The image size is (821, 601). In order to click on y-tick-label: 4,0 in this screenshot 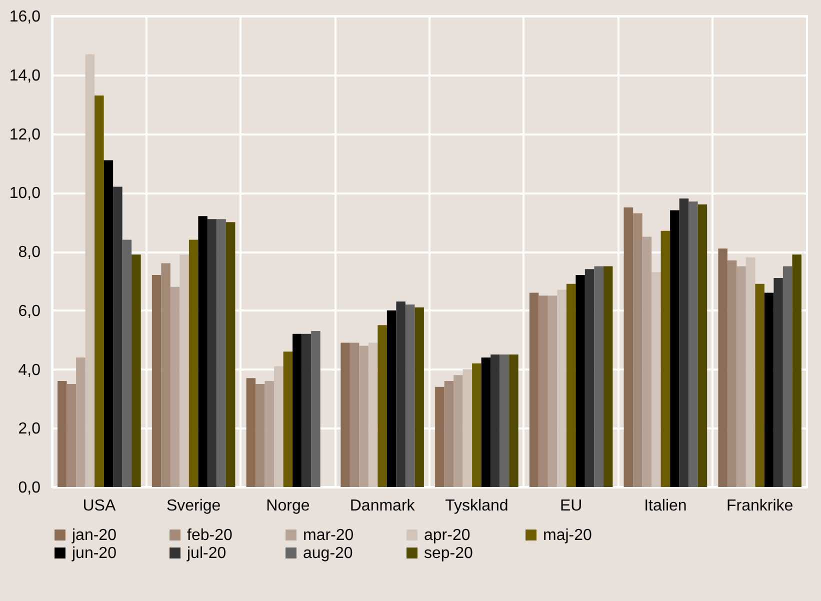, I will do `click(29, 370)`.